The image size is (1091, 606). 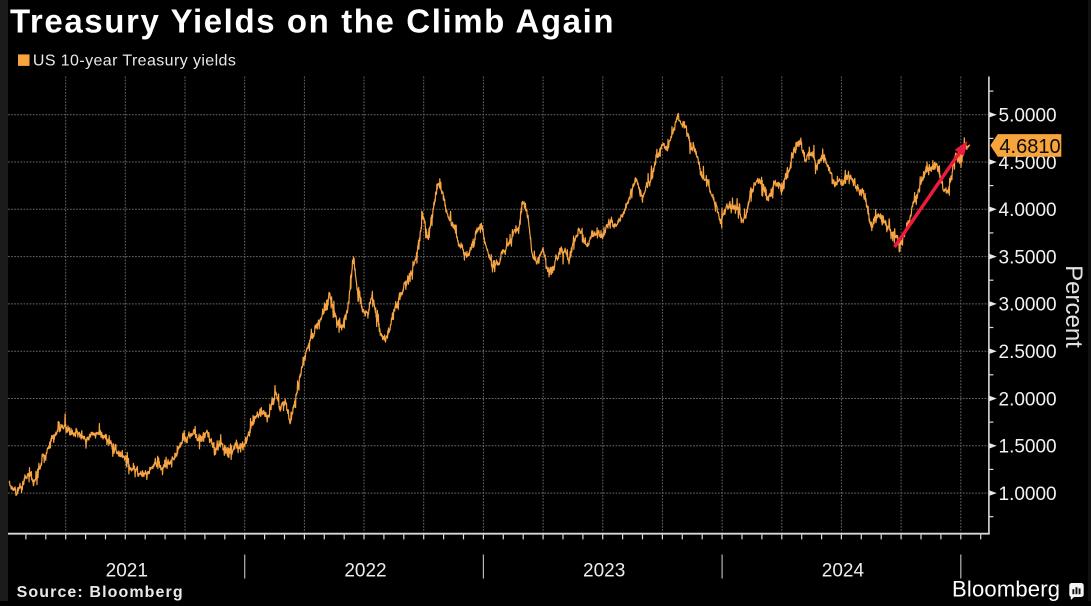 I want to click on svg-text: Bloomberg, so click(x=1006, y=589).